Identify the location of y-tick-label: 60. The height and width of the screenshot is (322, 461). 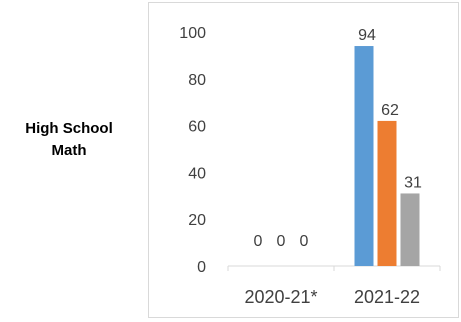
(197, 127).